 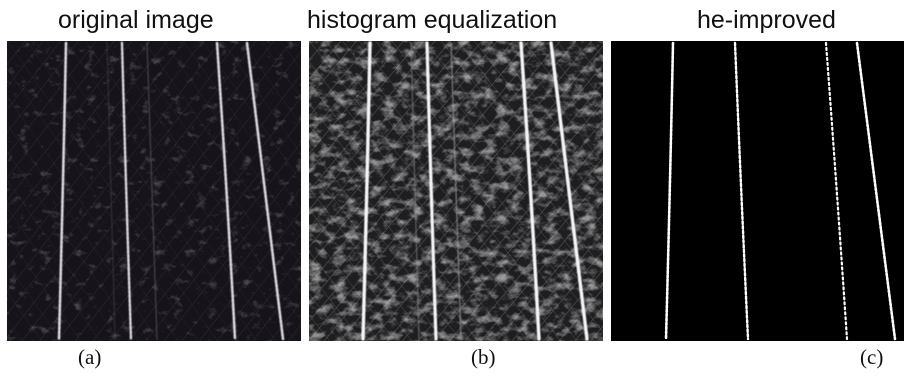 What do you see at coordinates (766, 20) in the screenshot?
I see `panel-c-title: he-improved` at bounding box center [766, 20].